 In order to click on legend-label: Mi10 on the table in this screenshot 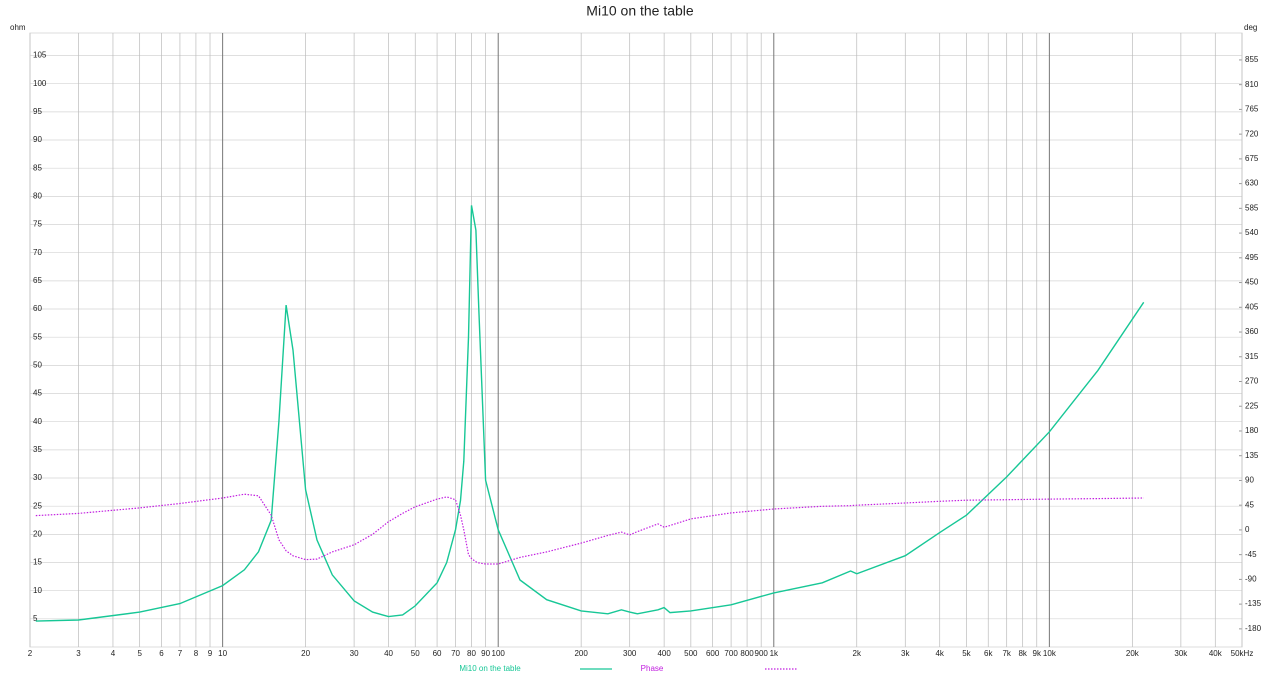, I will do `click(490, 668)`.